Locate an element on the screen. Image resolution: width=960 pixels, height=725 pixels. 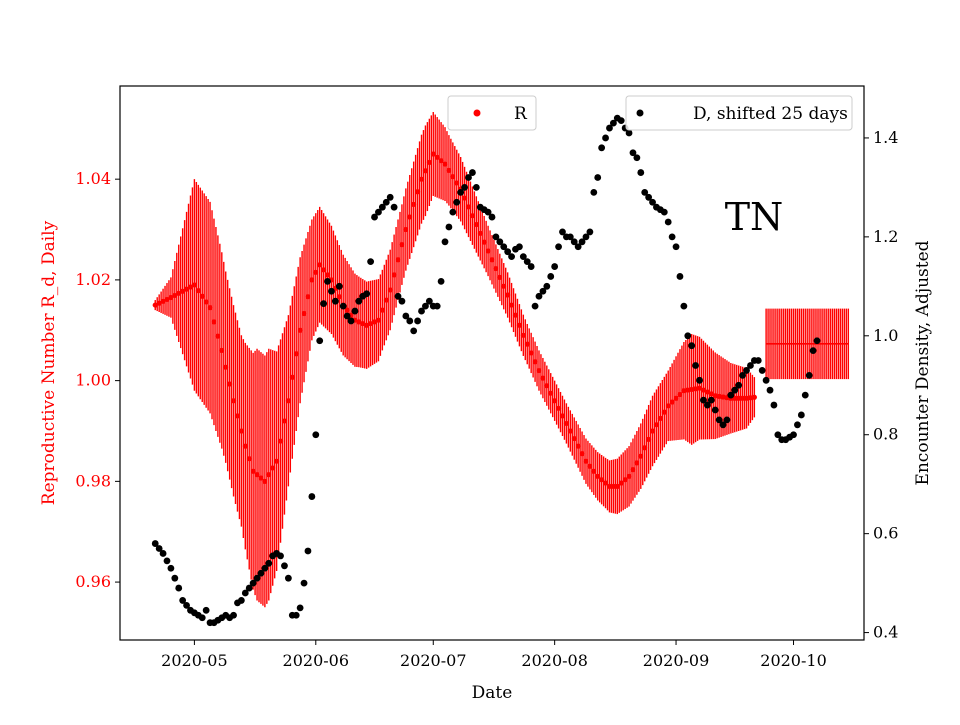
right-y-axis-label: Encounter Density, Adjusted is located at coordinates (923, 362).